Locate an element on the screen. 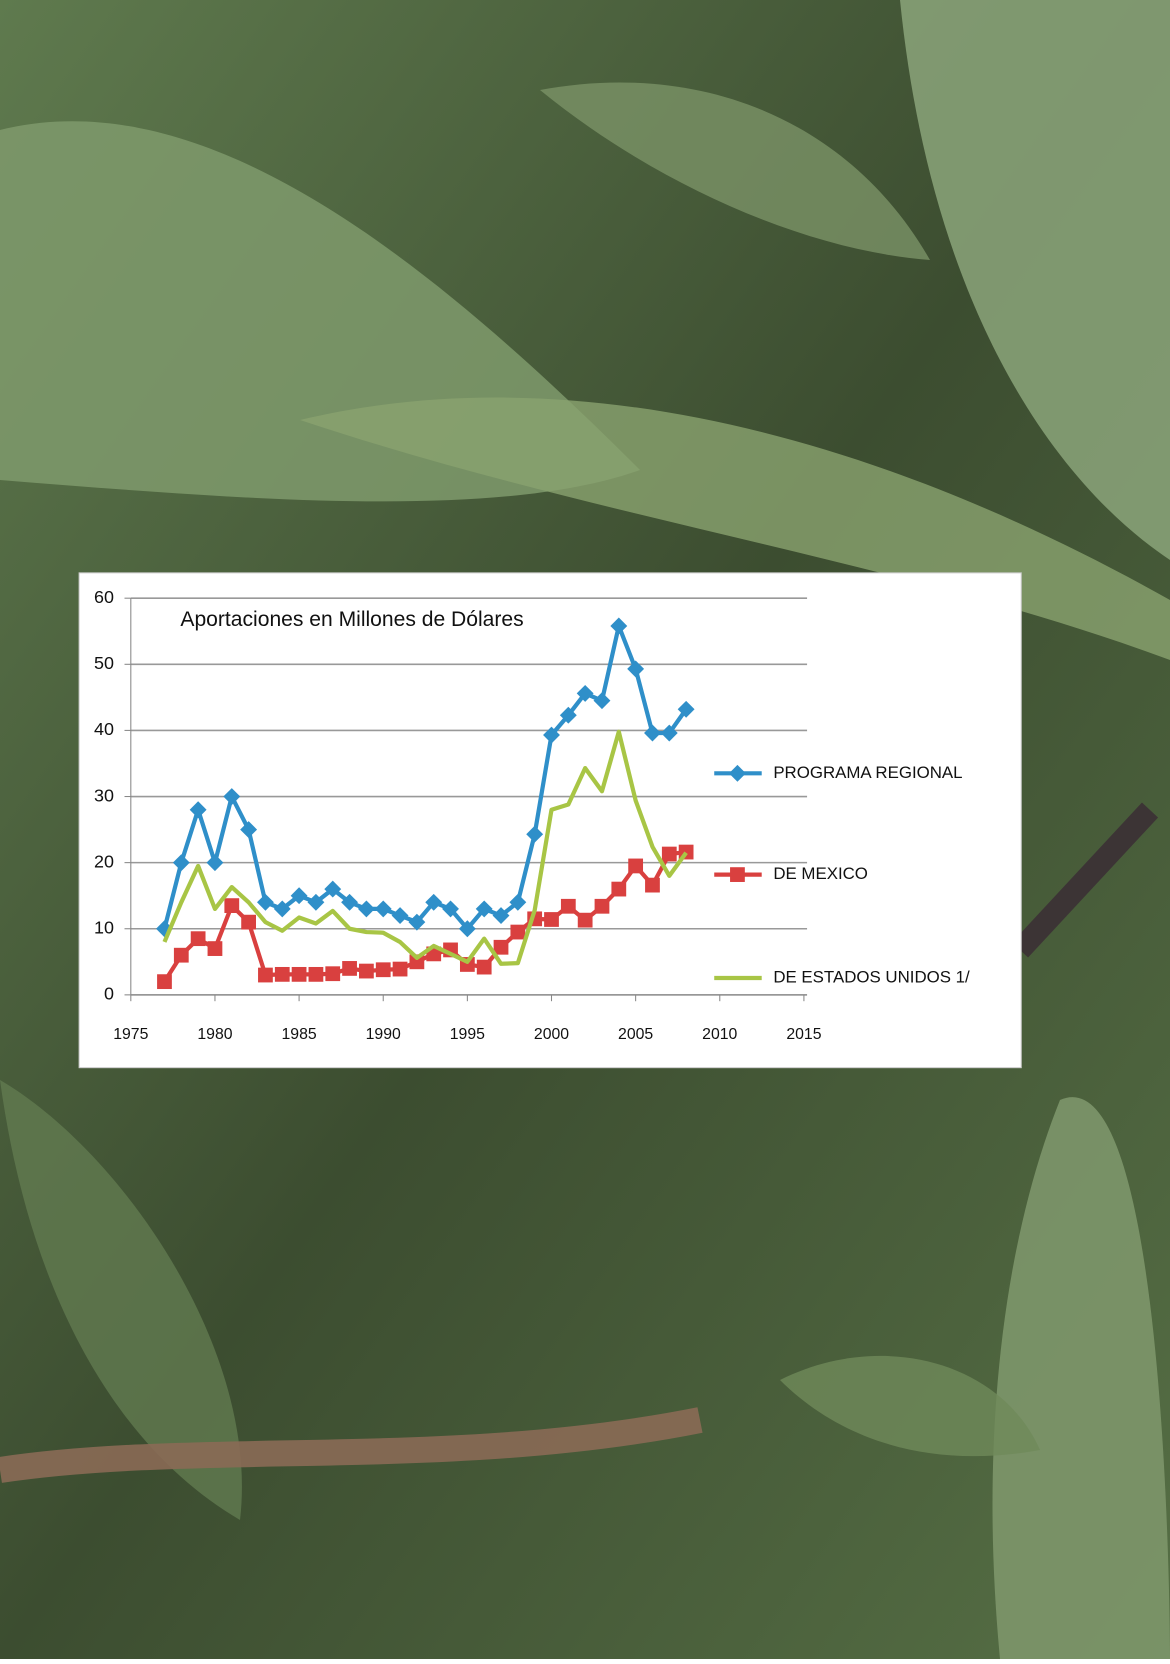 The image size is (1170, 1664). chart-title: Aportaciones en Millones de Dólares is located at coordinates (351, 619).